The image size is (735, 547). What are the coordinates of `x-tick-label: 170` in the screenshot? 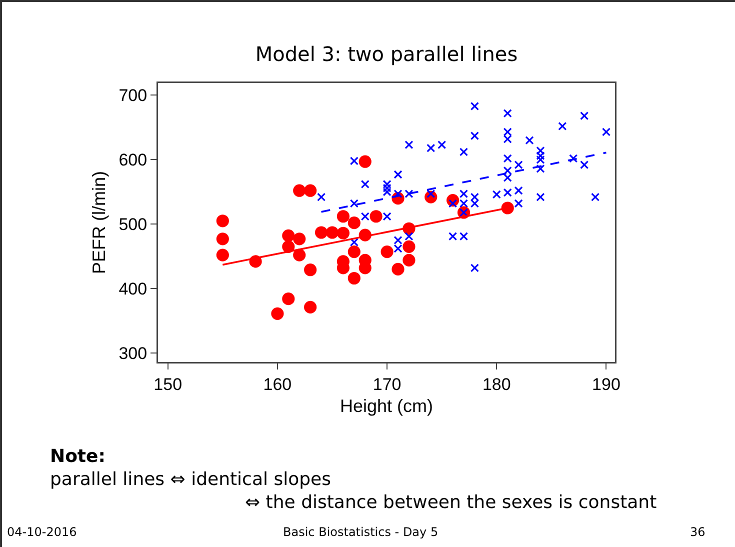 It's located at (387, 384).